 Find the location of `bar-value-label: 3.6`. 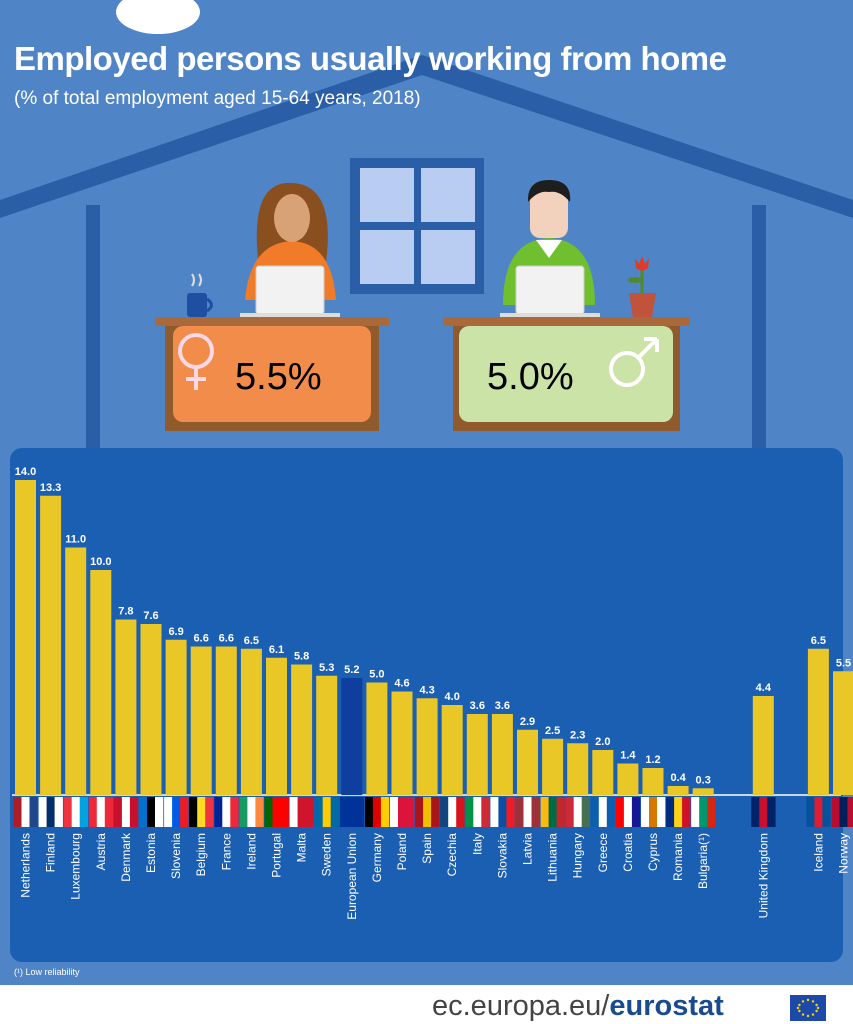

bar-value-label: 3.6 is located at coordinates (502, 706).